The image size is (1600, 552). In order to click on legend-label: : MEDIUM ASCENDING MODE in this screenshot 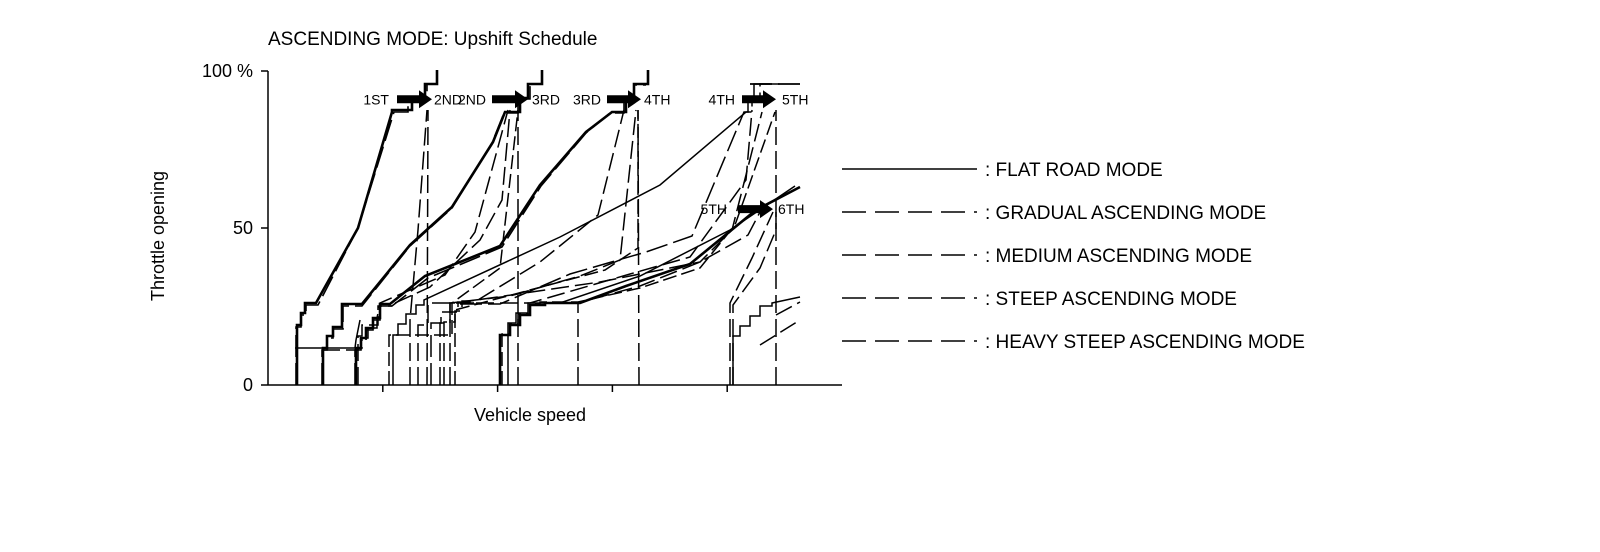, I will do `click(1118, 256)`.